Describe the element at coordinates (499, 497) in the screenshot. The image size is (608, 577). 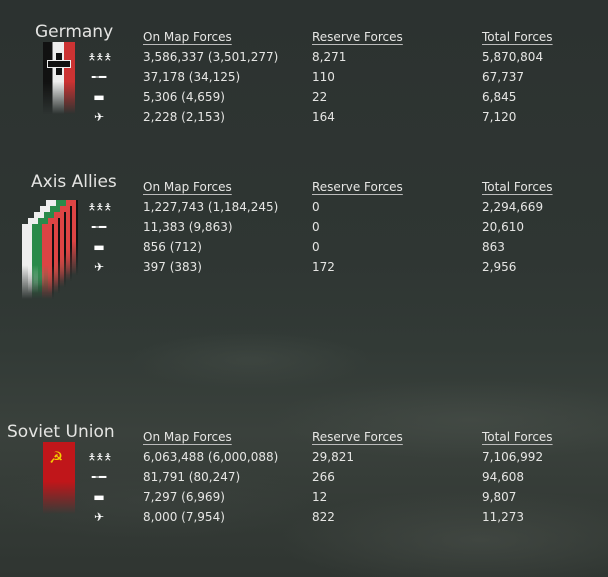
I see `total-value: 9,807` at that location.